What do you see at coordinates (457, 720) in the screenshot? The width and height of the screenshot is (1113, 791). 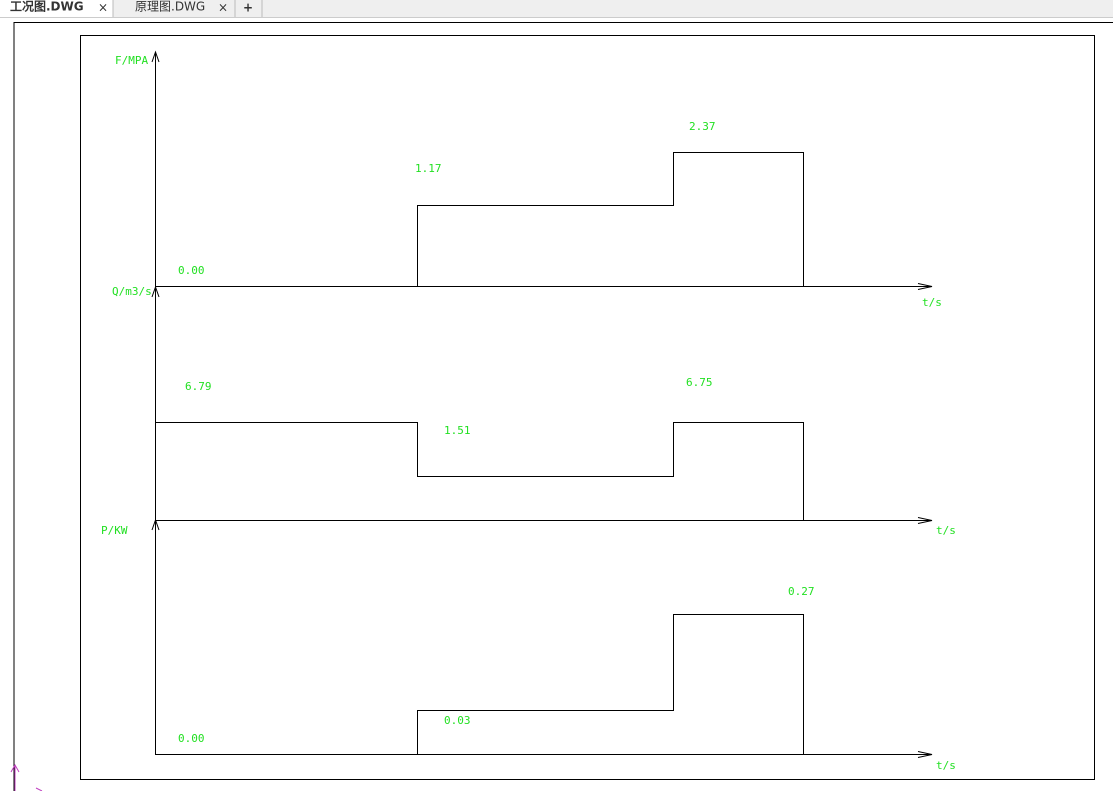 I see `value-label: 0.03` at bounding box center [457, 720].